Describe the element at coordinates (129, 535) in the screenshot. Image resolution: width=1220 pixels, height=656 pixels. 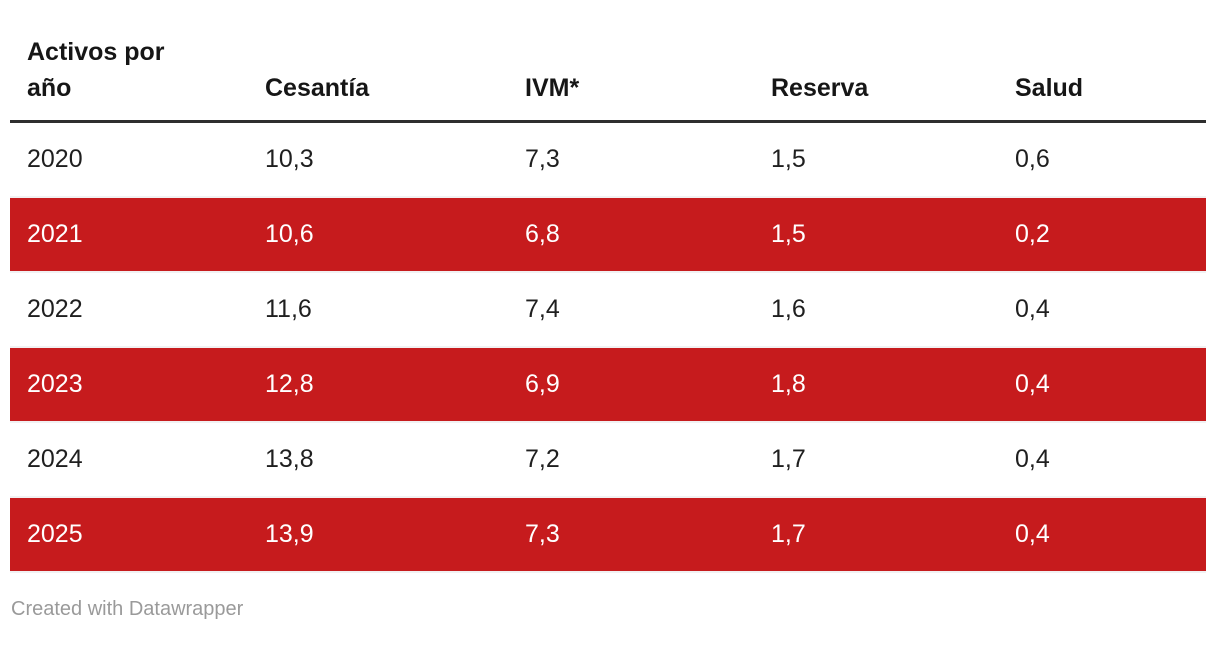
I see `year-cell: 2025` at that location.